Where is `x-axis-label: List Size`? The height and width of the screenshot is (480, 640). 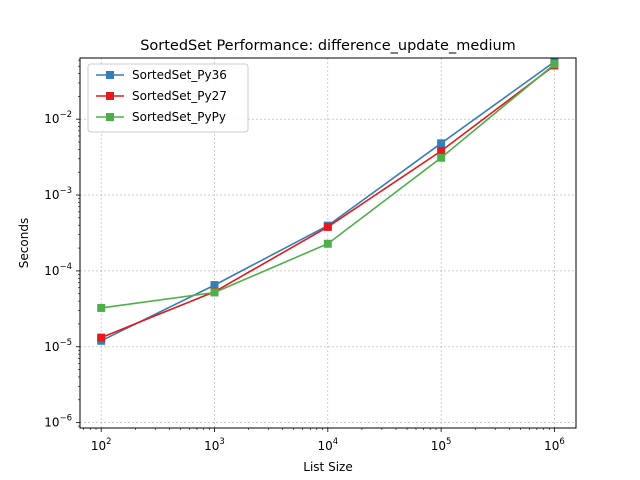
x-axis-label: List Size is located at coordinates (327, 467).